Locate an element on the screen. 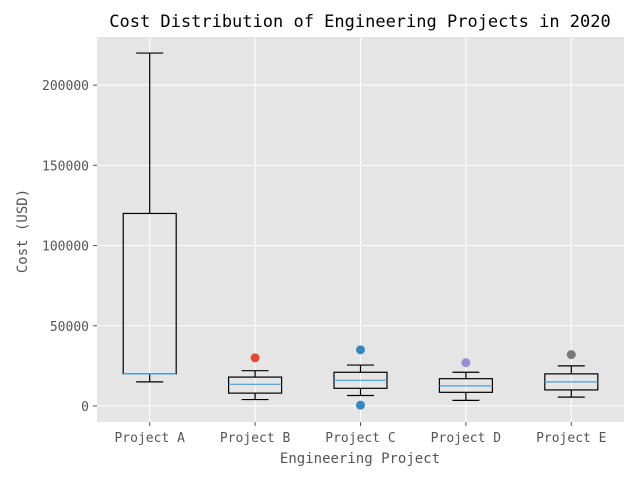 Image resolution: width=640 pixels, height=480 pixels. y-ticks: 0 50000 100000 150000 200000 is located at coordinates (69, 247).